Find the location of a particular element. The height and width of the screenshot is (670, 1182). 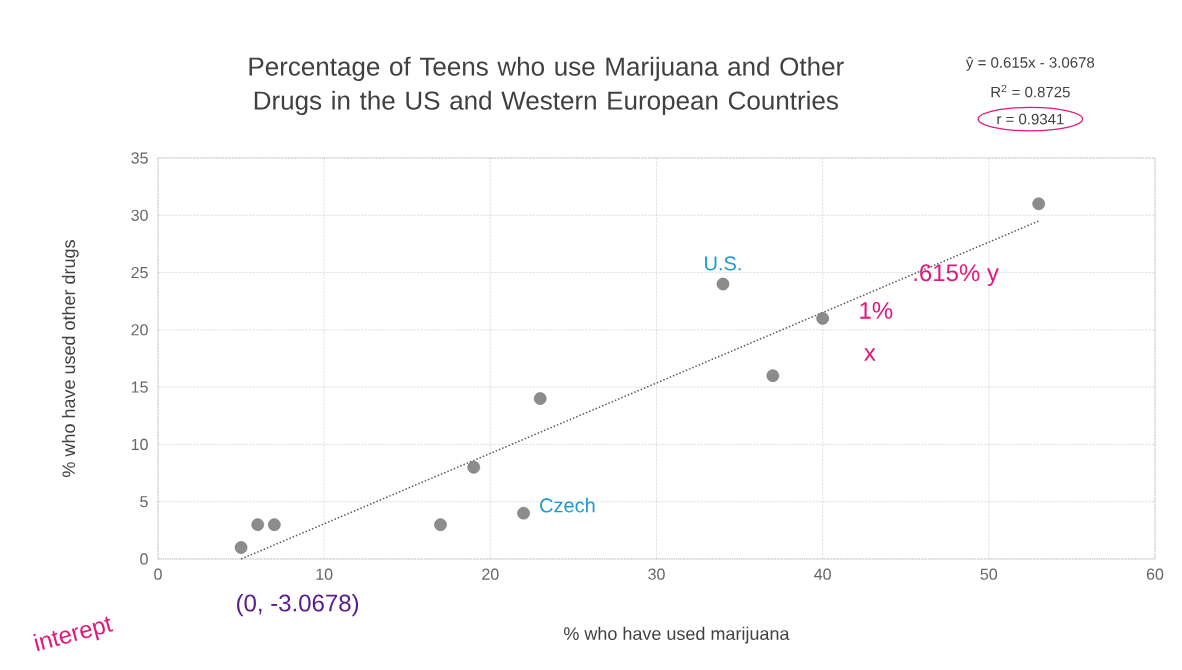

x-tick-label: 10 is located at coordinates (324, 574).